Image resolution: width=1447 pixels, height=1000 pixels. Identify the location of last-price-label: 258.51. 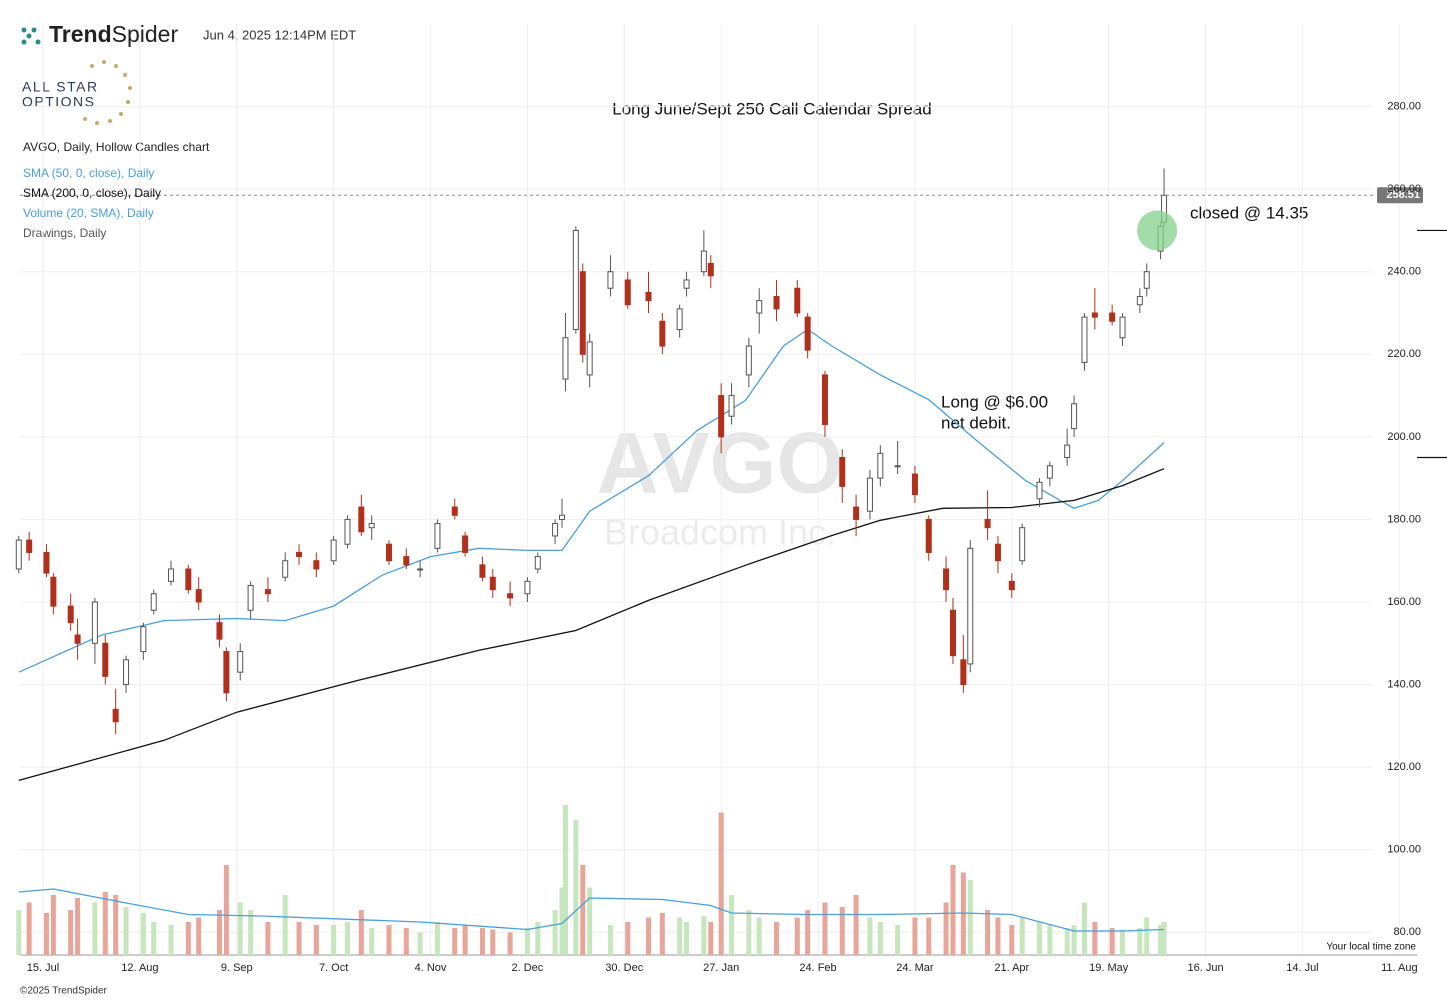
(1403, 195).